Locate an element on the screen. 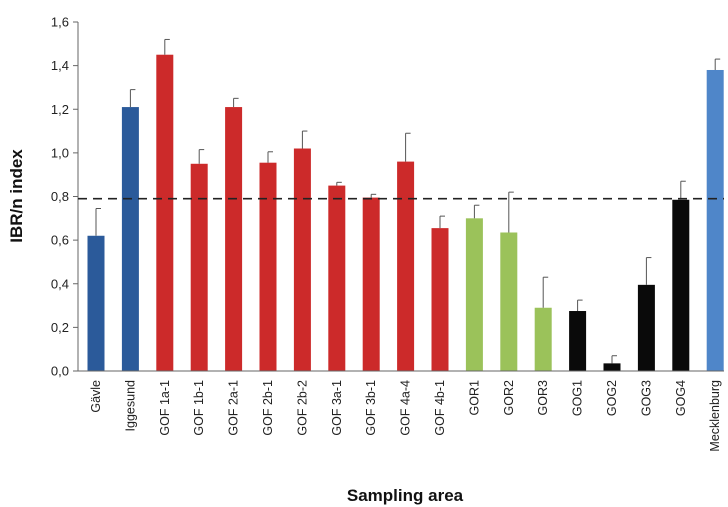 The height and width of the screenshot is (507, 728). x-category-label: GOG1 is located at coordinates (578, 398).